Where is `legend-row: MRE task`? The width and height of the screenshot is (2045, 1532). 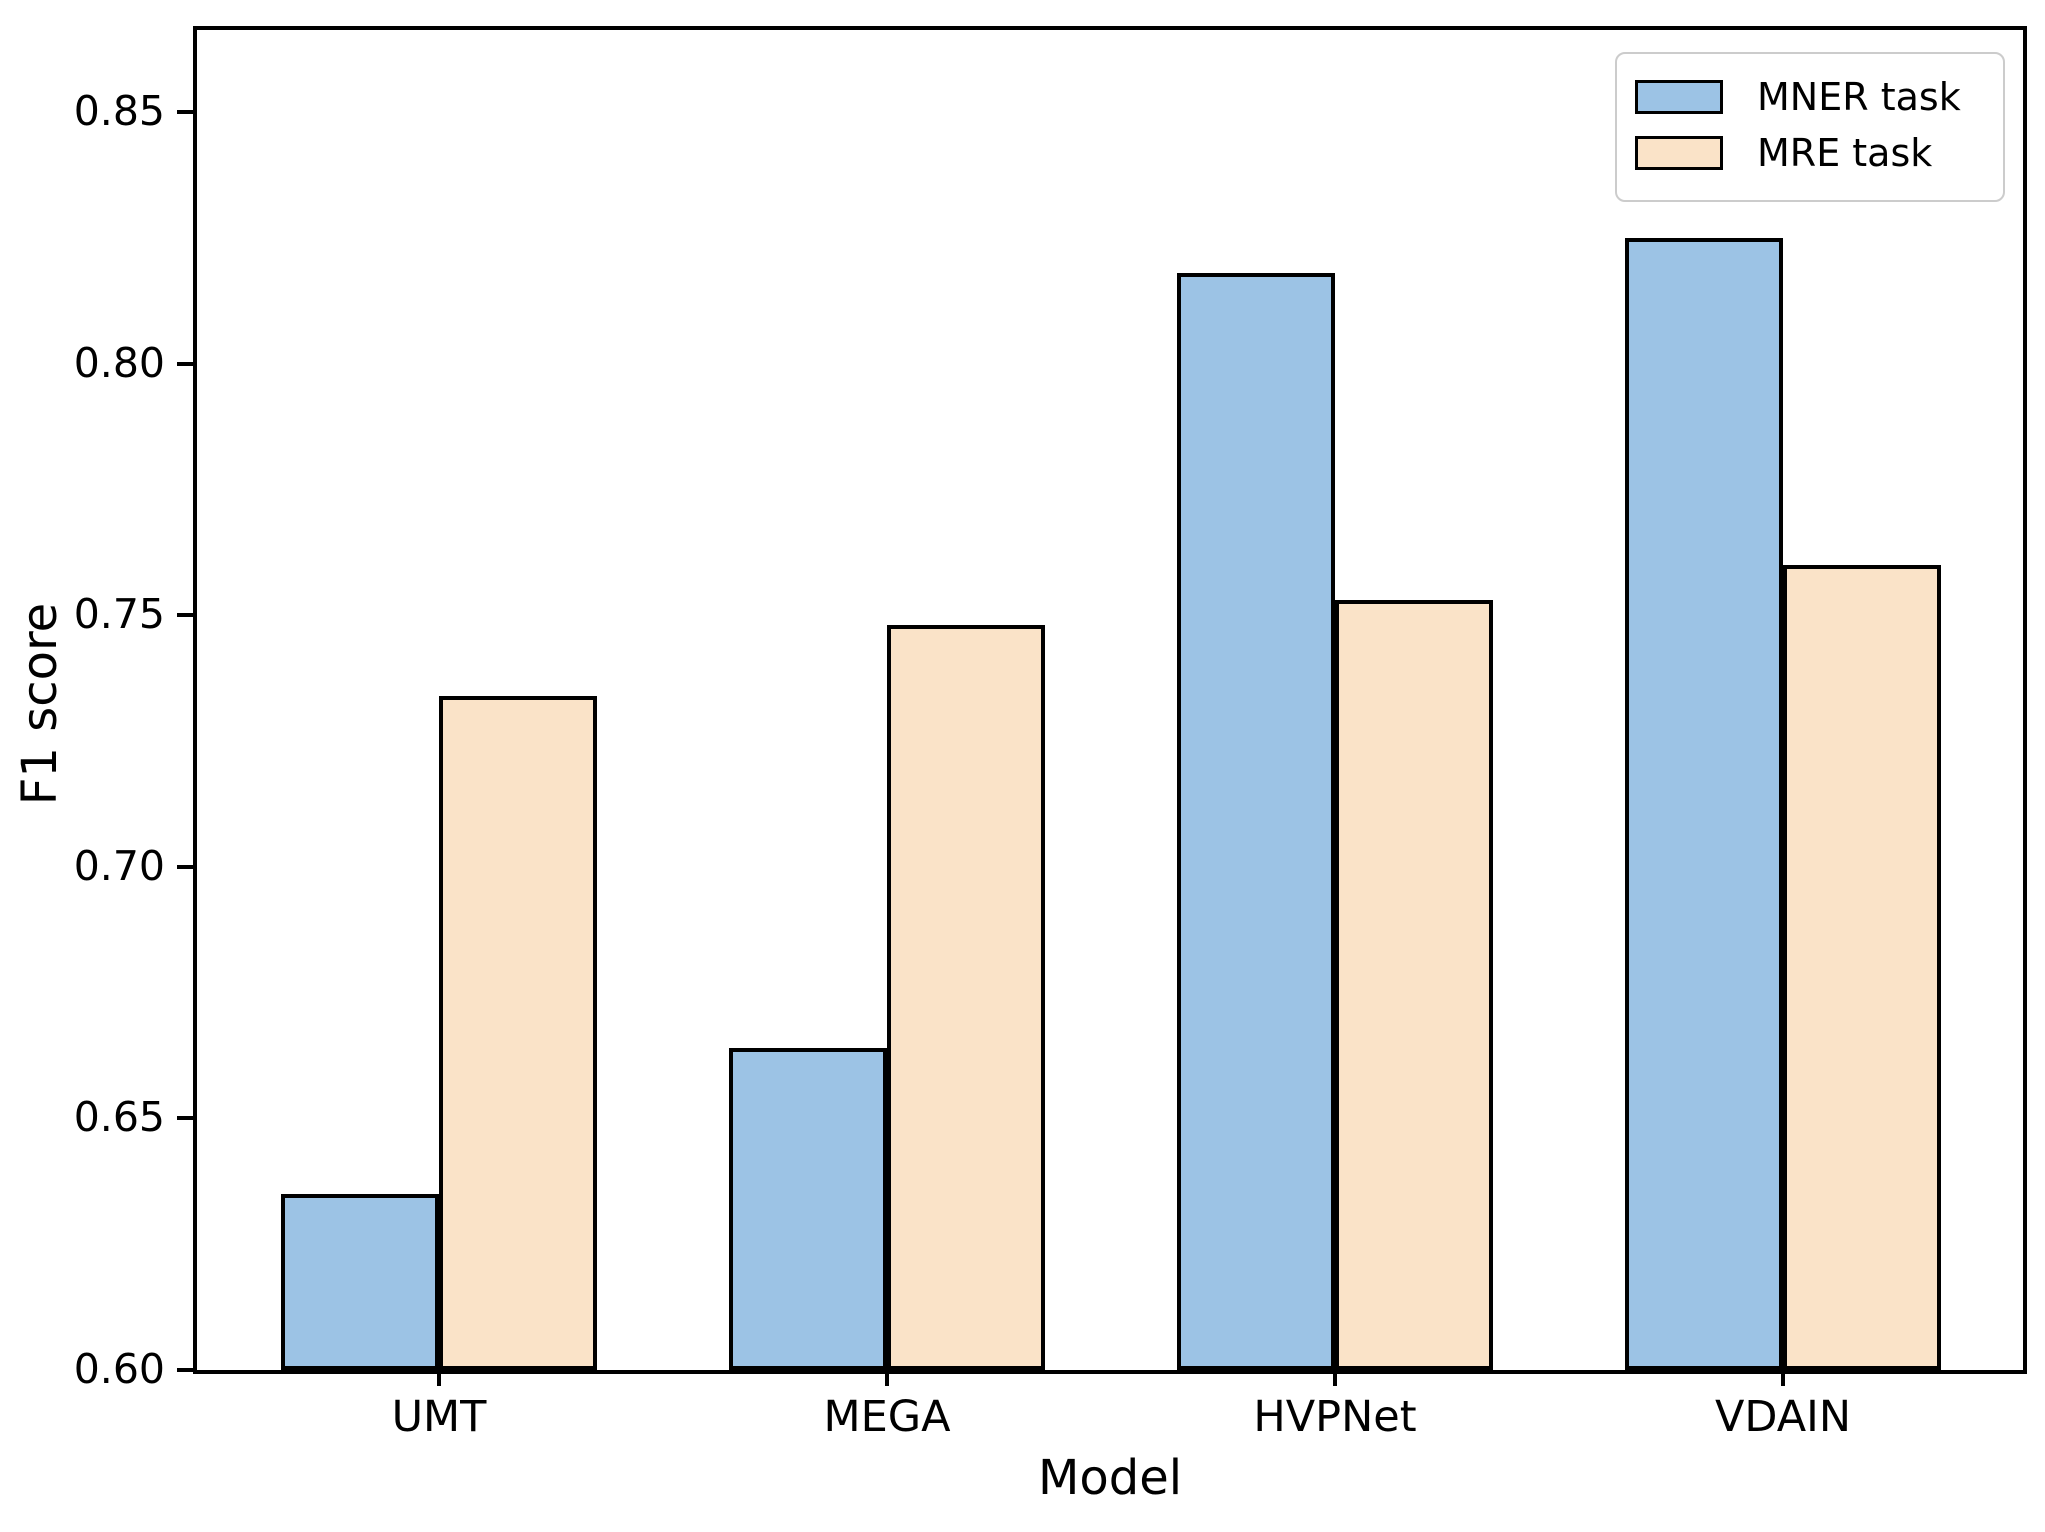 legend-row: MRE task is located at coordinates (1819, 153).